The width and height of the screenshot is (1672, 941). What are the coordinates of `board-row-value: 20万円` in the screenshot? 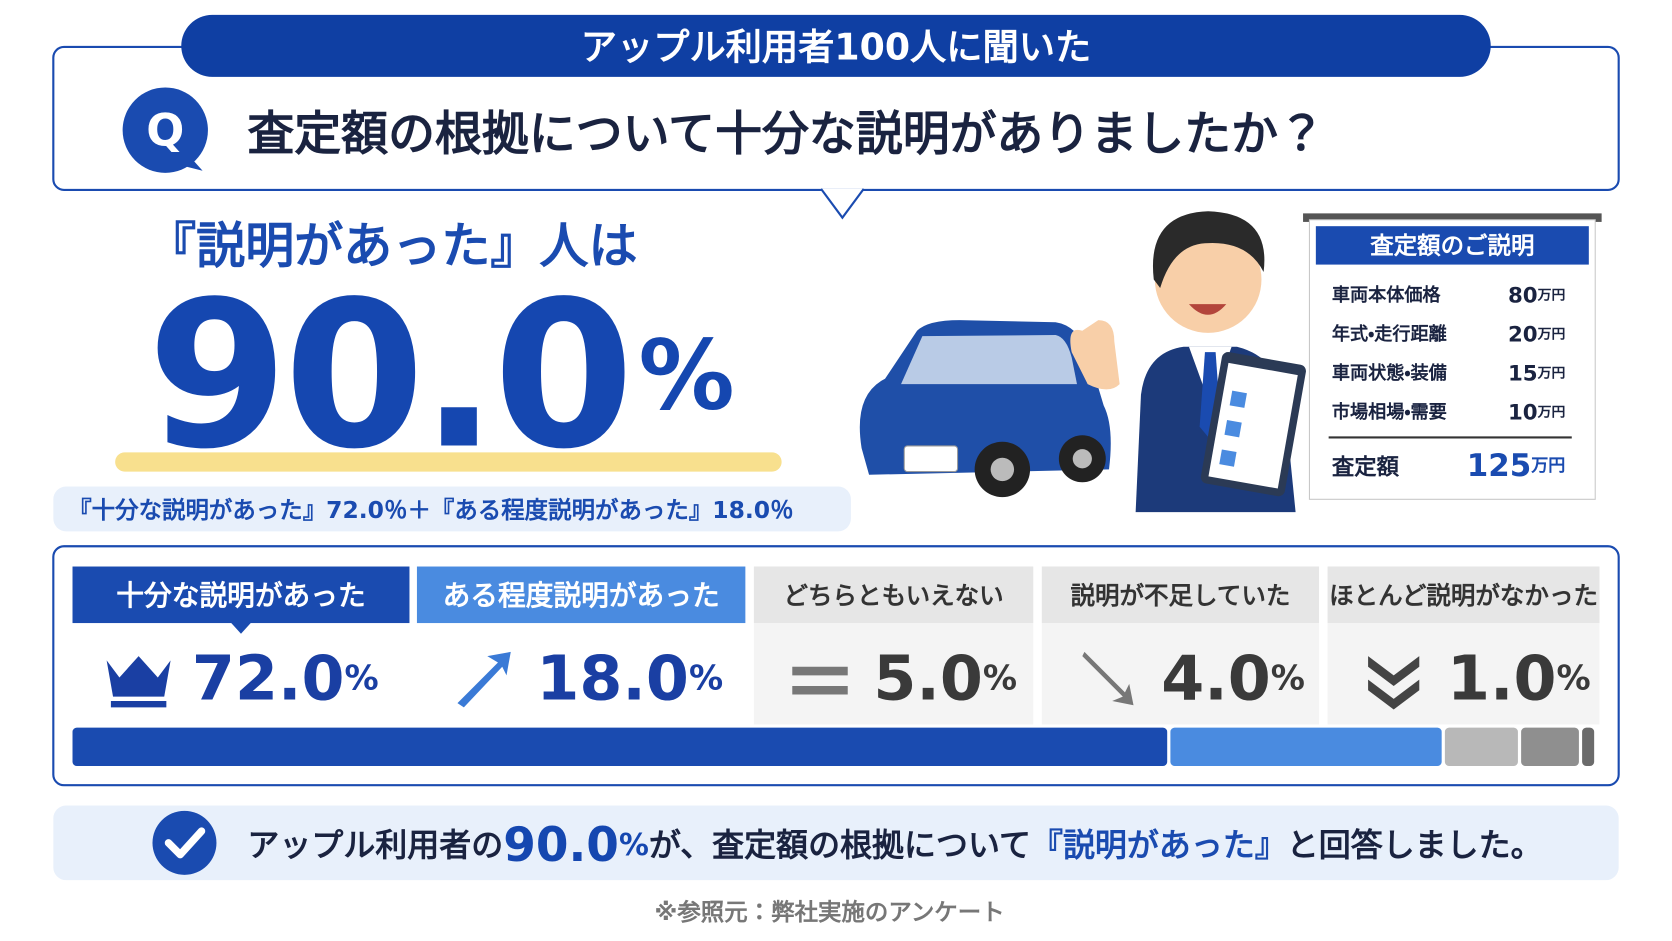 It's located at (1536, 334).